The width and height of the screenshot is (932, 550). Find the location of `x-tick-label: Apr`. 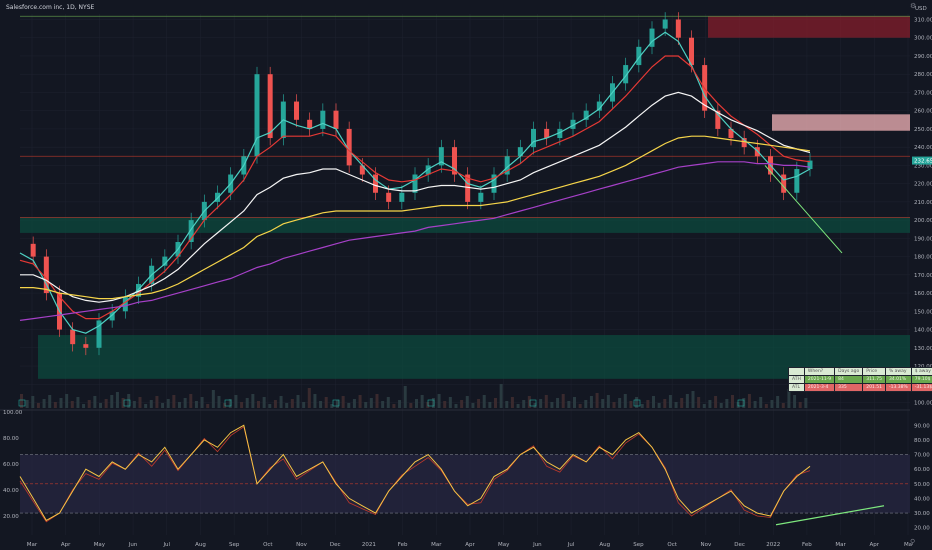

x-tick-label: Apr is located at coordinates (66, 545).